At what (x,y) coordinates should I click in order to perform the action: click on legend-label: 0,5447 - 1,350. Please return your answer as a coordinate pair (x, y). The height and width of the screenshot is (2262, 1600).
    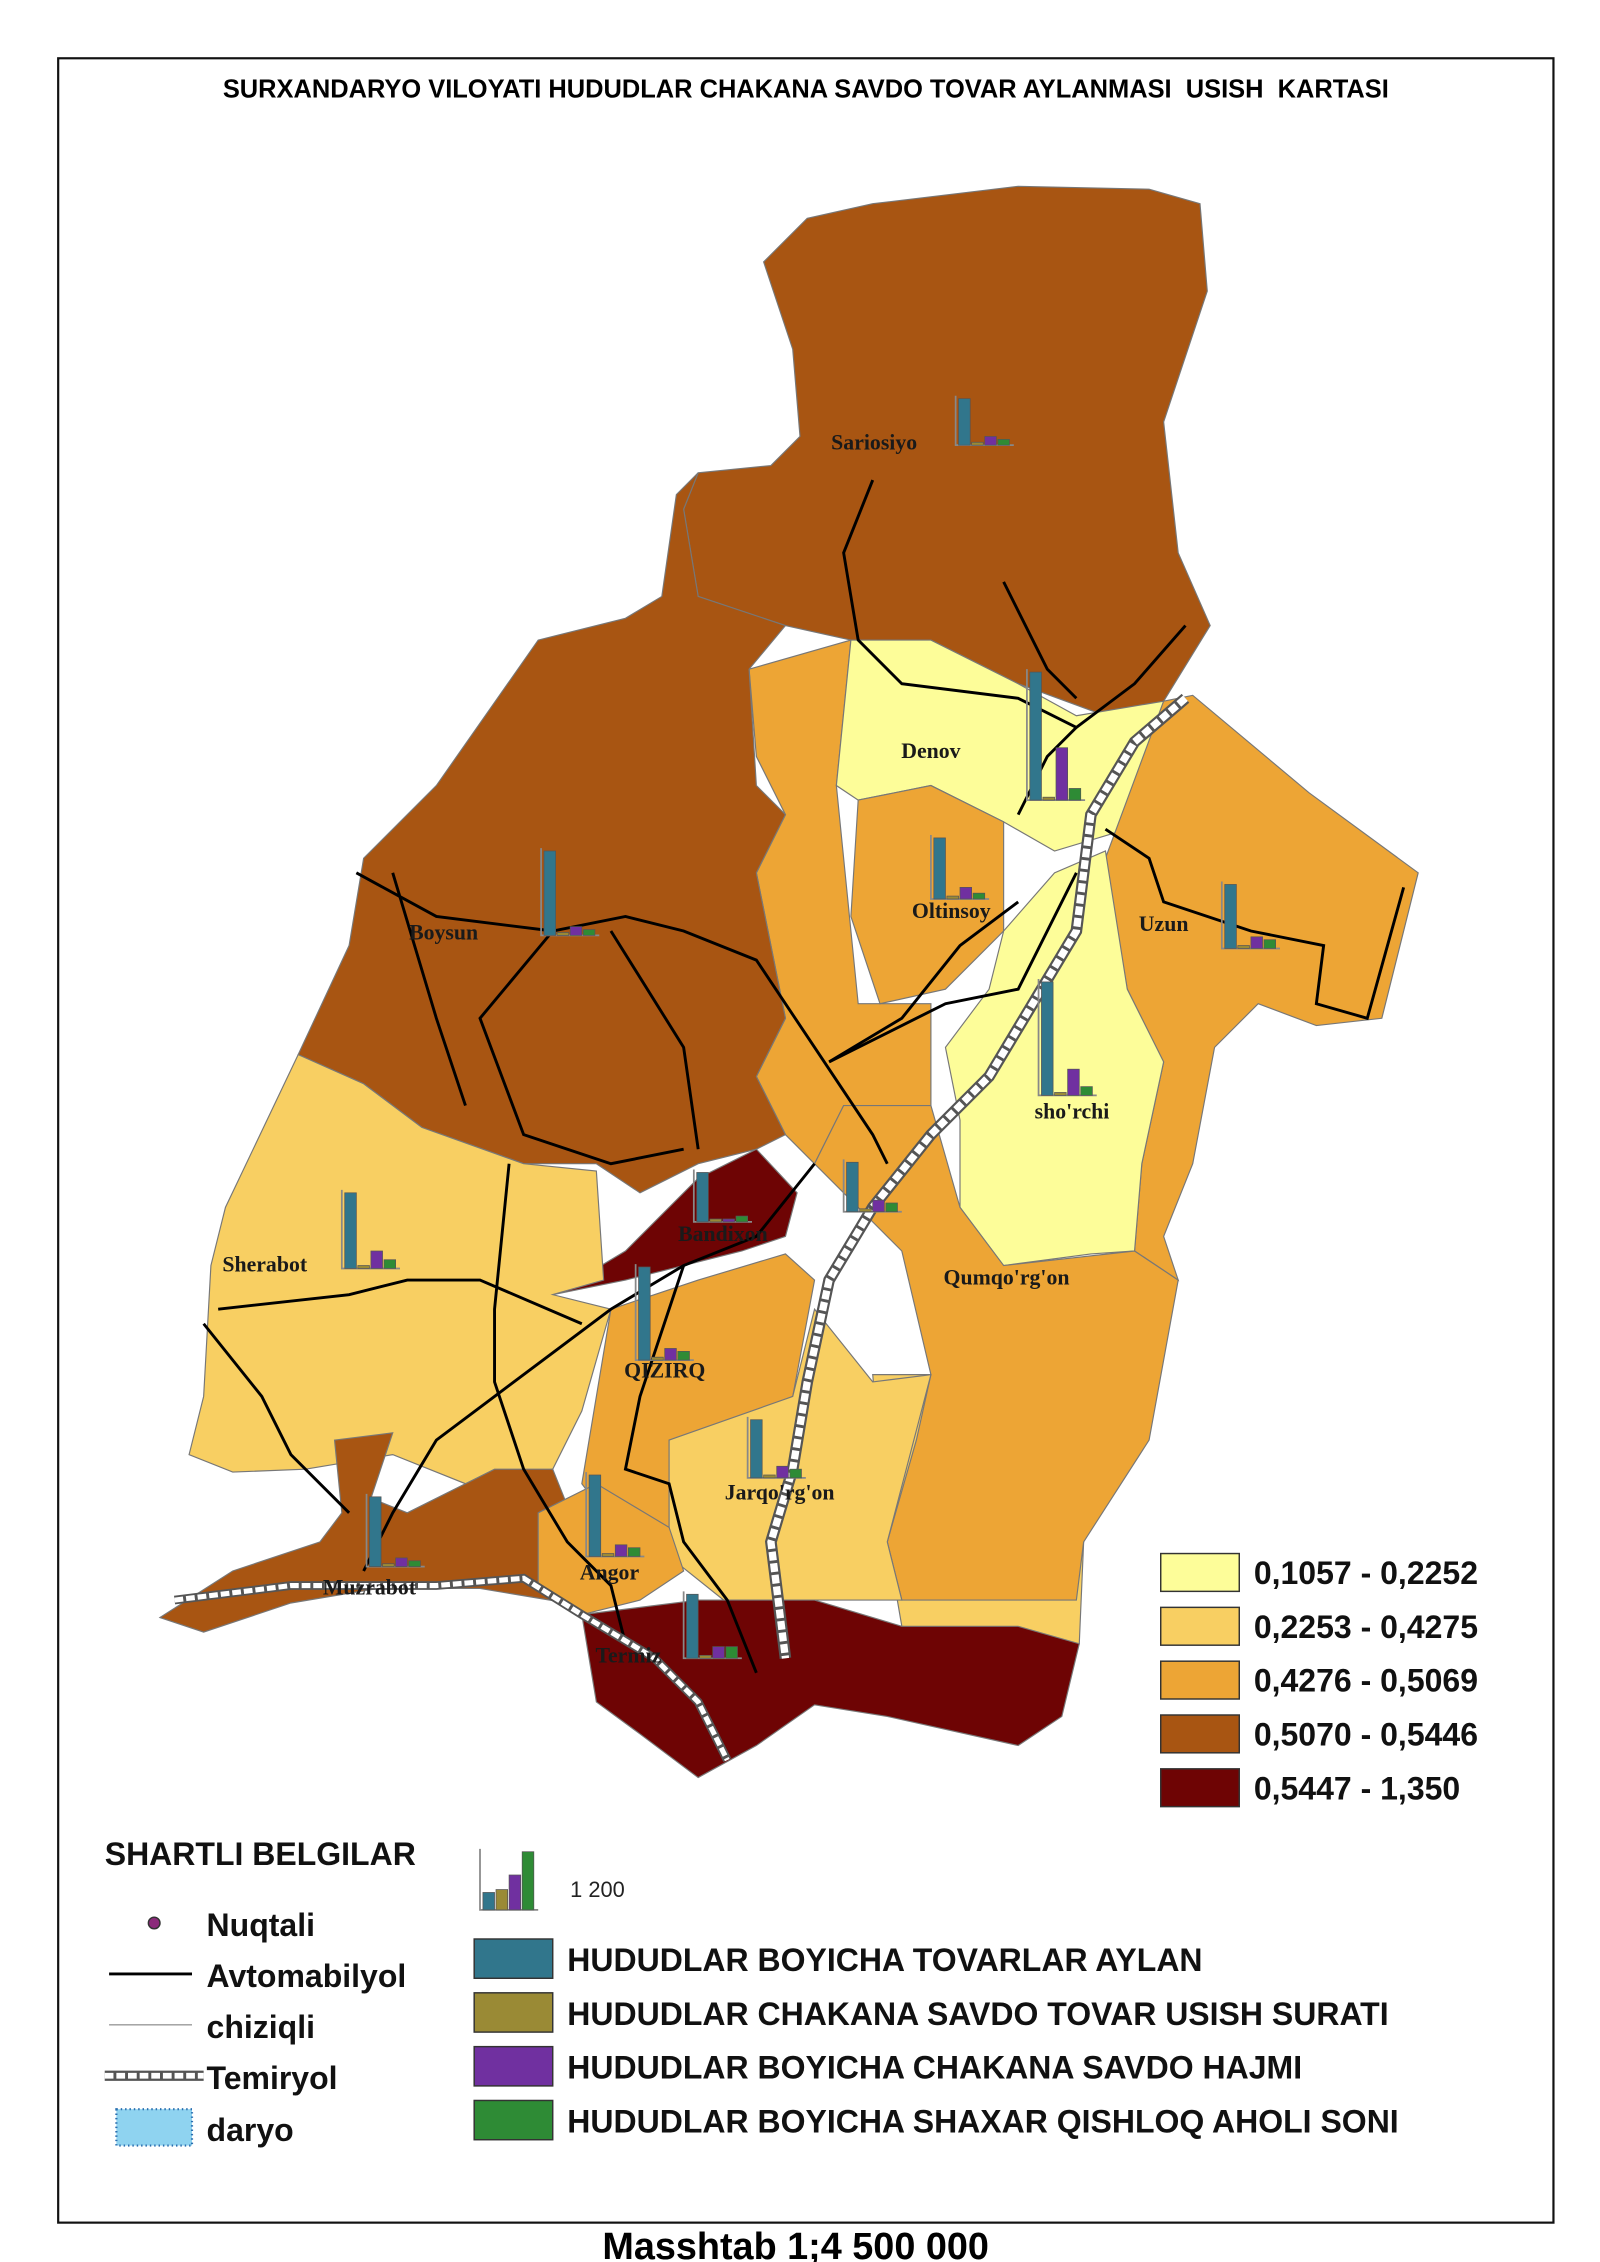
    Looking at the image, I should click on (1357, 1788).